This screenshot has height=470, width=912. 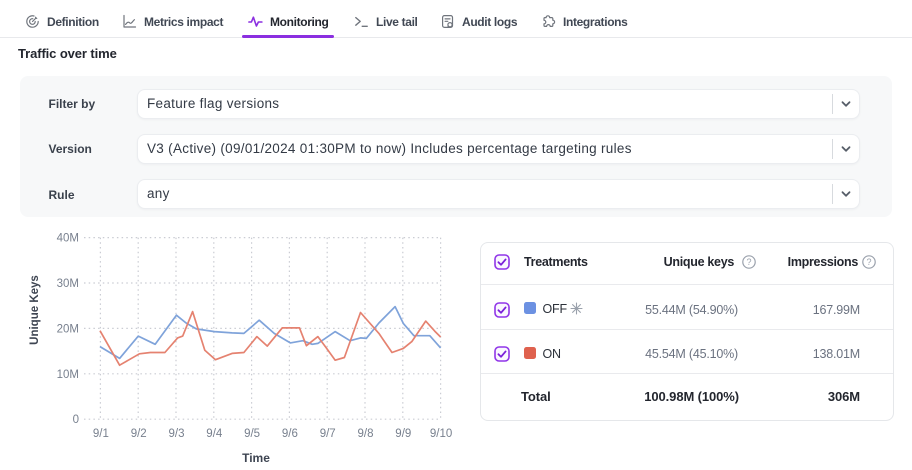 What do you see at coordinates (139, 434) in the screenshot?
I see `svg-text: 9/2` at bounding box center [139, 434].